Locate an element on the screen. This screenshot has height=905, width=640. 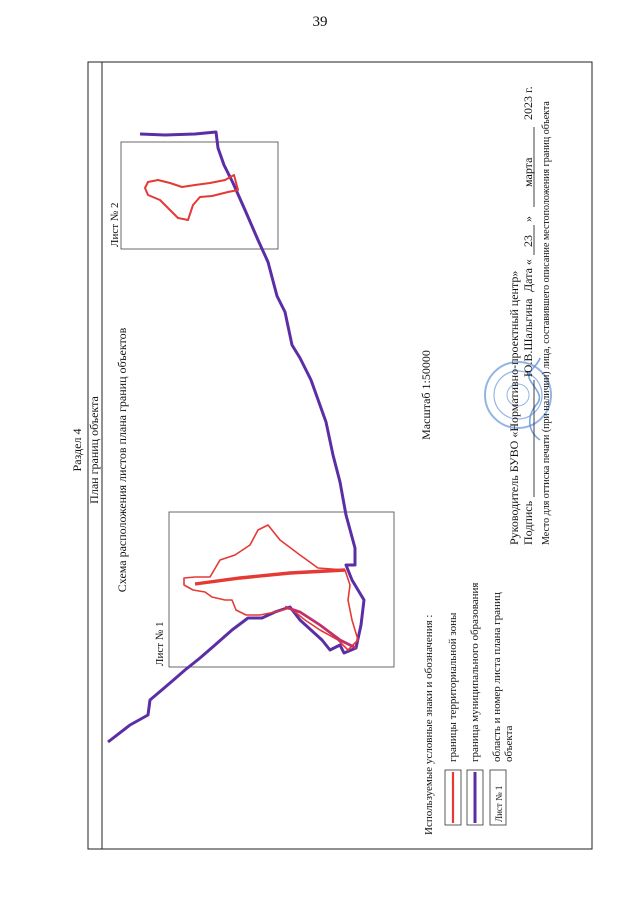
zone-municipal-overlap is located at coordinates (320, 627).